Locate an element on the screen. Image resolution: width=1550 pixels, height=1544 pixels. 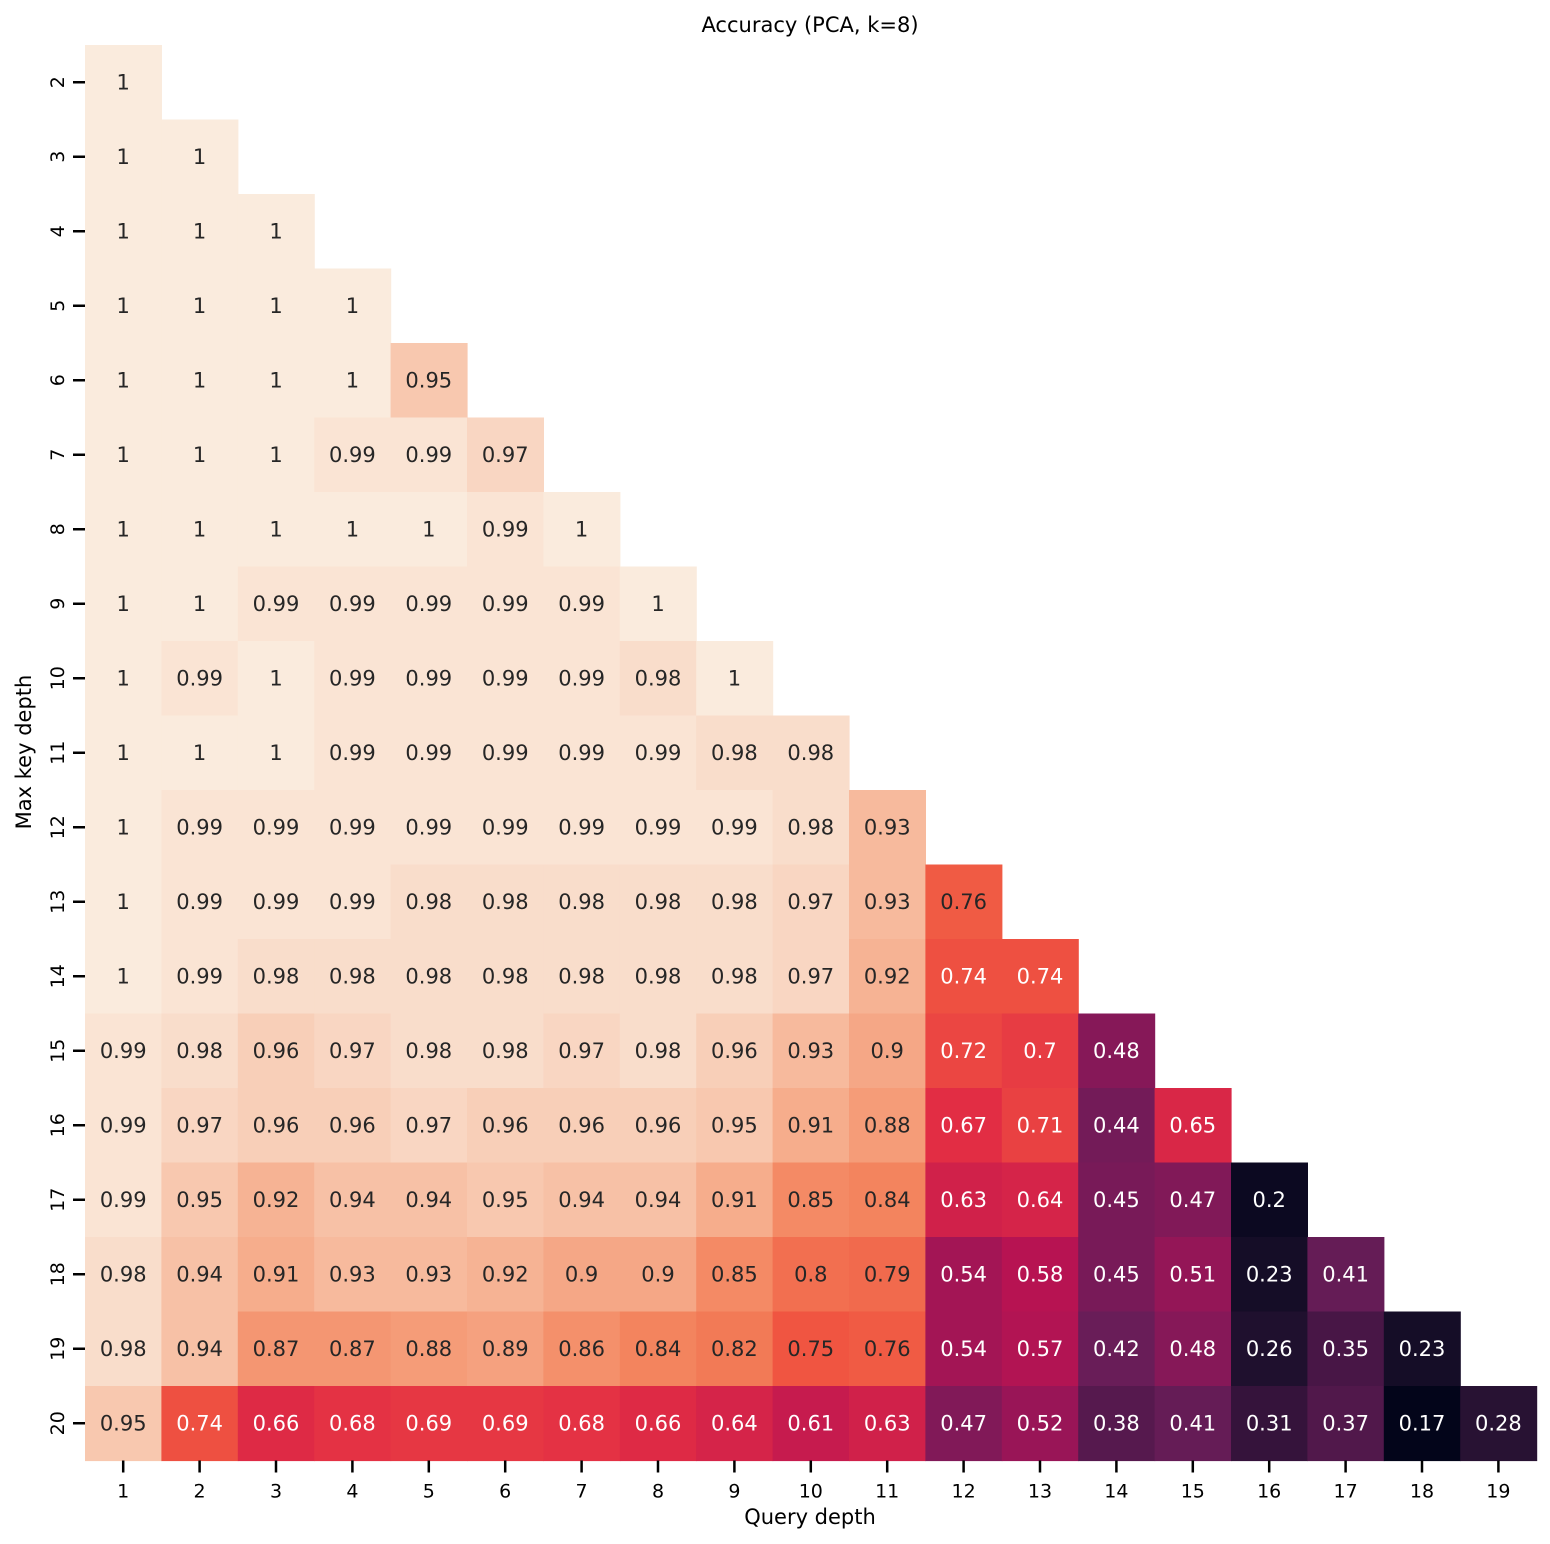
cell-value-label: 0.58 is located at coordinates (1040, 1274).